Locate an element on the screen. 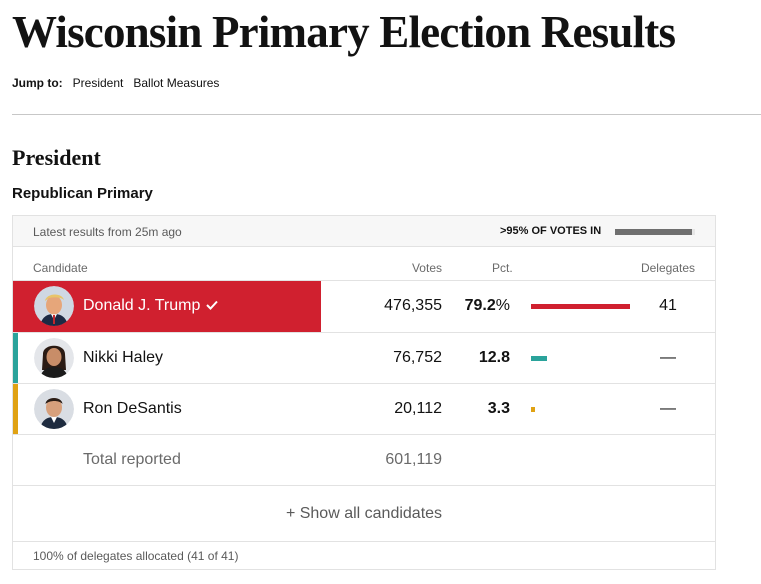  jump-link-ballot-measures: Ballot Measures is located at coordinates (176, 83).